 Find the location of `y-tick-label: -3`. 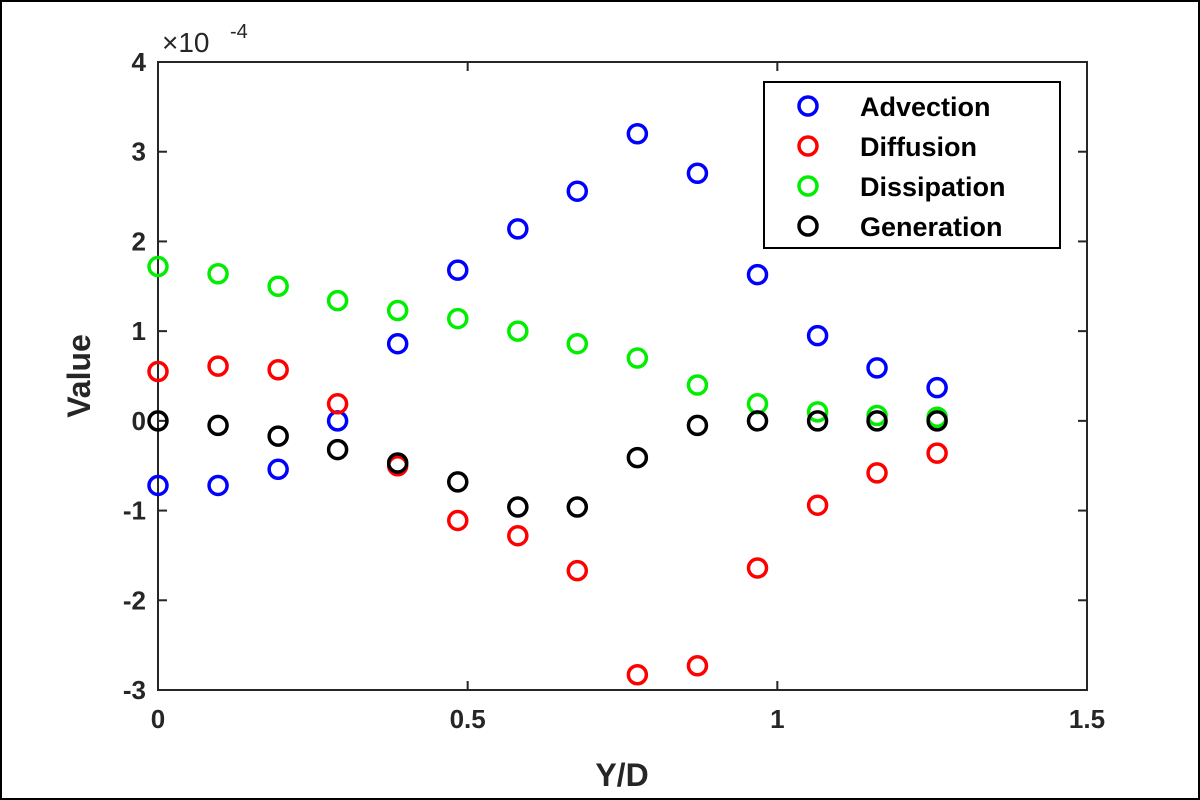

y-tick-label: -3 is located at coordinates (134, 690).